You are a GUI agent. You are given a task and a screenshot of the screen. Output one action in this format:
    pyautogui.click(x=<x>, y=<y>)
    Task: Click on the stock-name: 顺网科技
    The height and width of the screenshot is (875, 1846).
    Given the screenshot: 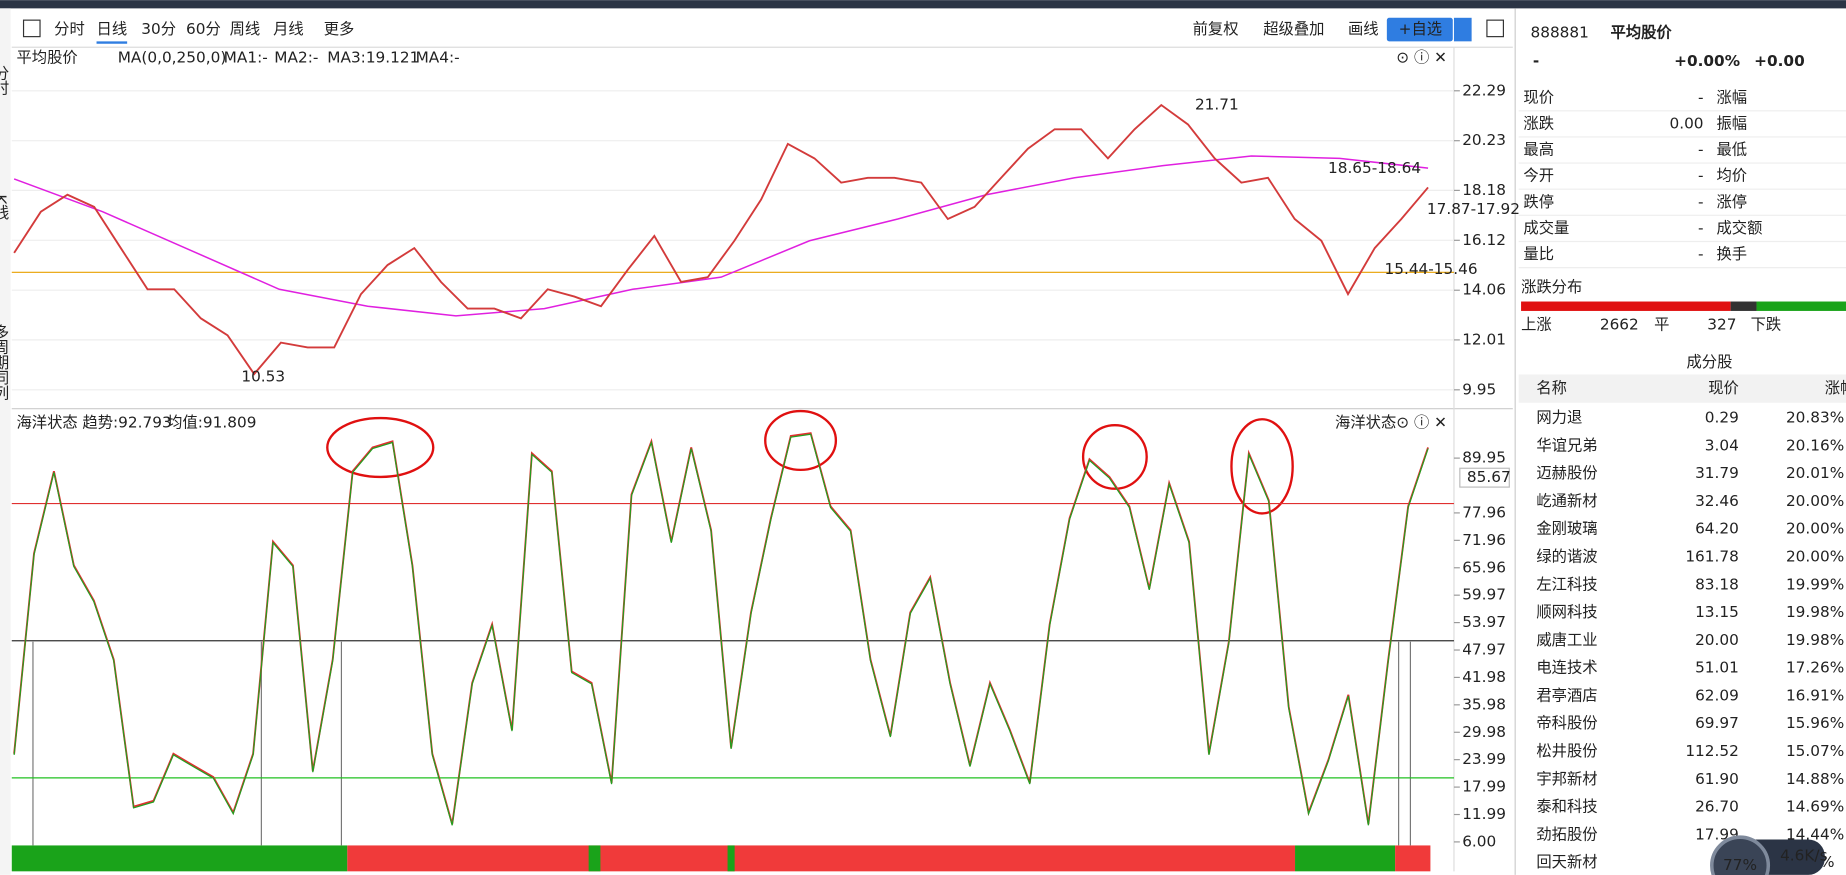 What is the action you would take?
    pyautogui.click(x=1566, y=612)
    